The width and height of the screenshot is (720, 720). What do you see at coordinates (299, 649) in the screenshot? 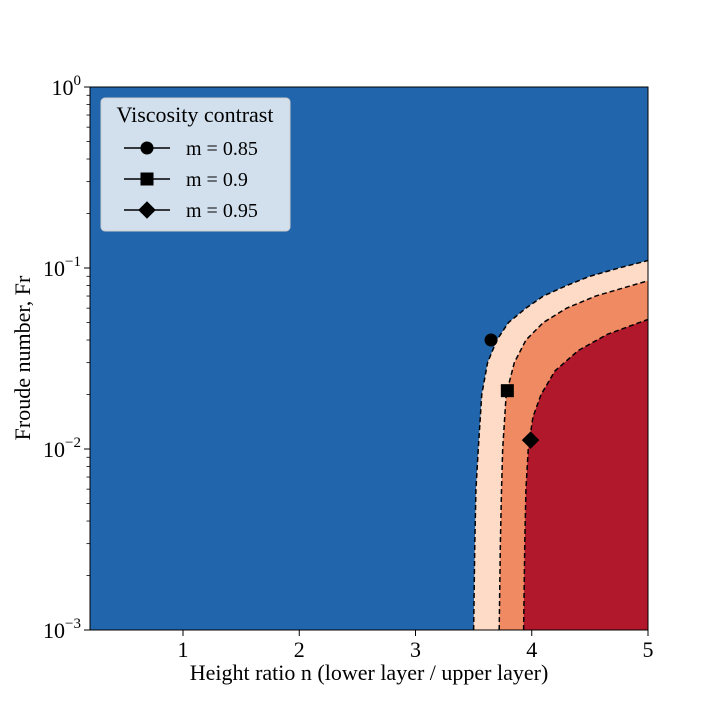
I see `x-tick-label: 2` at bounding box center [299, 649].